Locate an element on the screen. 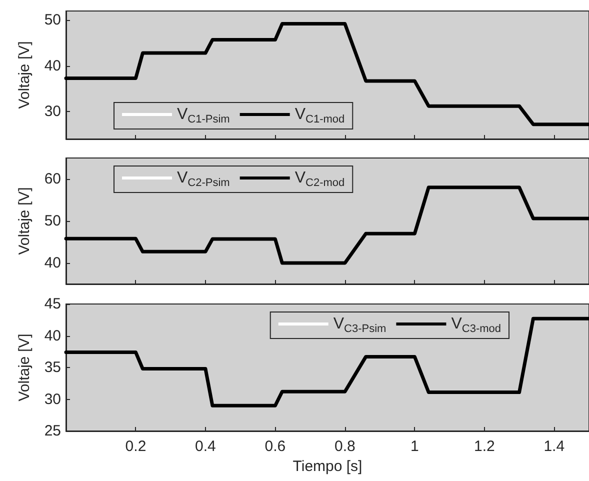  y-tick-label: 25 is located at coordinates (52, 431).